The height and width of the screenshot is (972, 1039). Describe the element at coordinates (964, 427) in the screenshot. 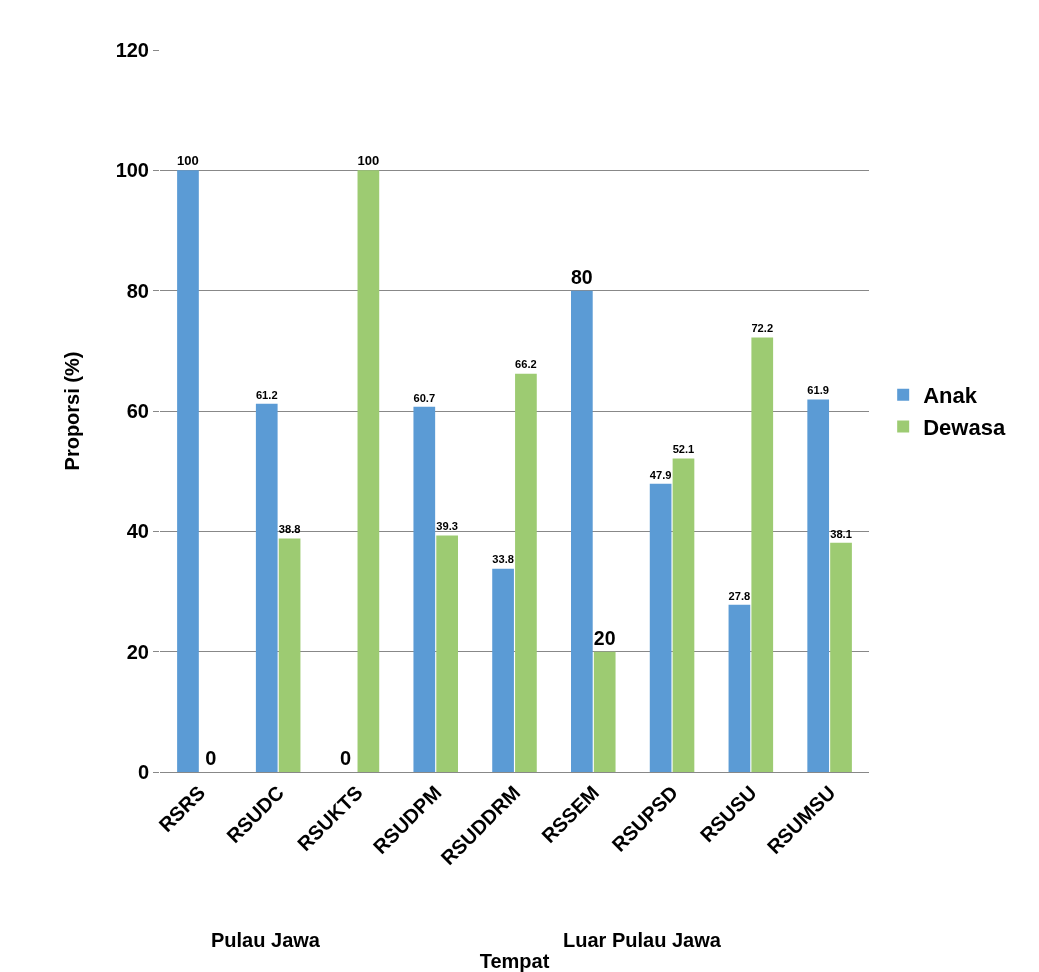

I see `legend-label: Dewasa` at that location.